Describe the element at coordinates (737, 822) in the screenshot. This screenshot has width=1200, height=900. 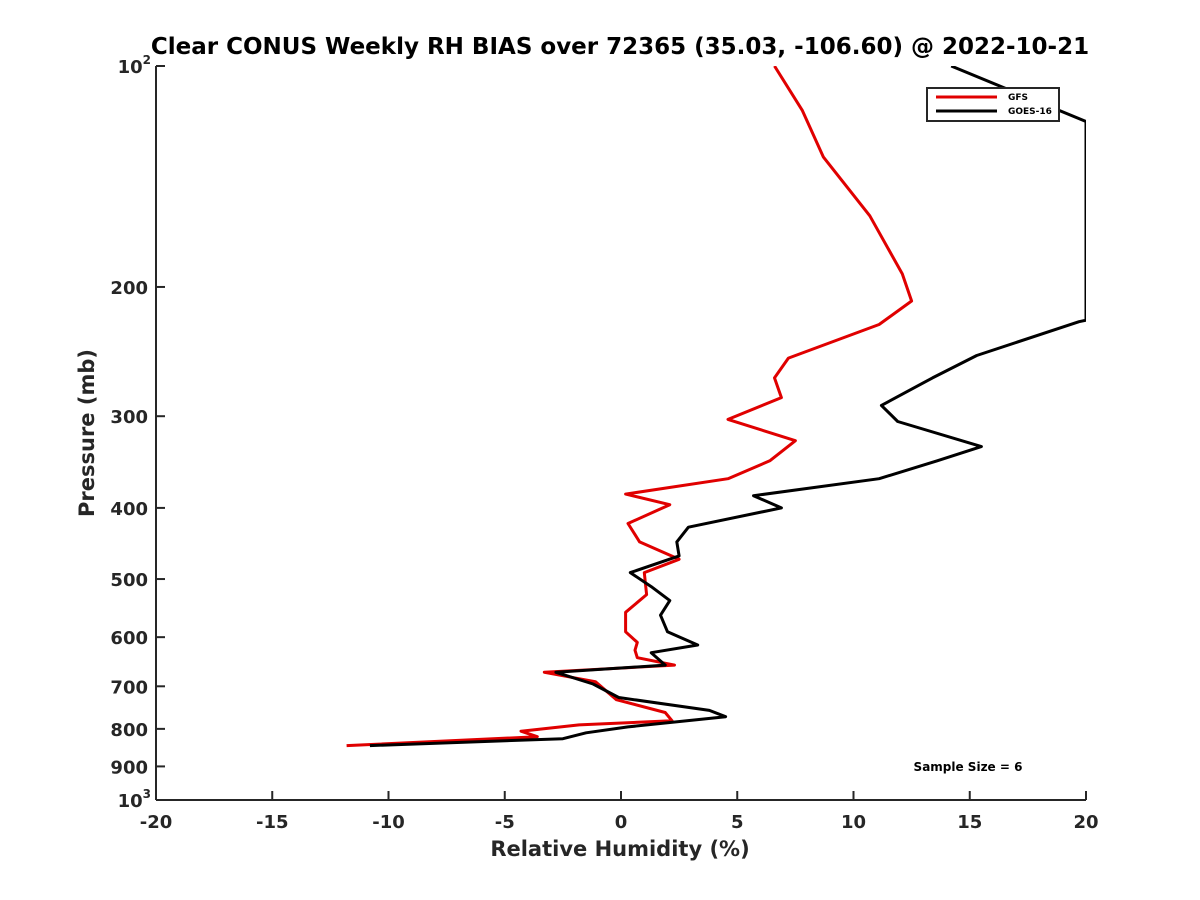
I see `x-tick-label: 5` at that location.